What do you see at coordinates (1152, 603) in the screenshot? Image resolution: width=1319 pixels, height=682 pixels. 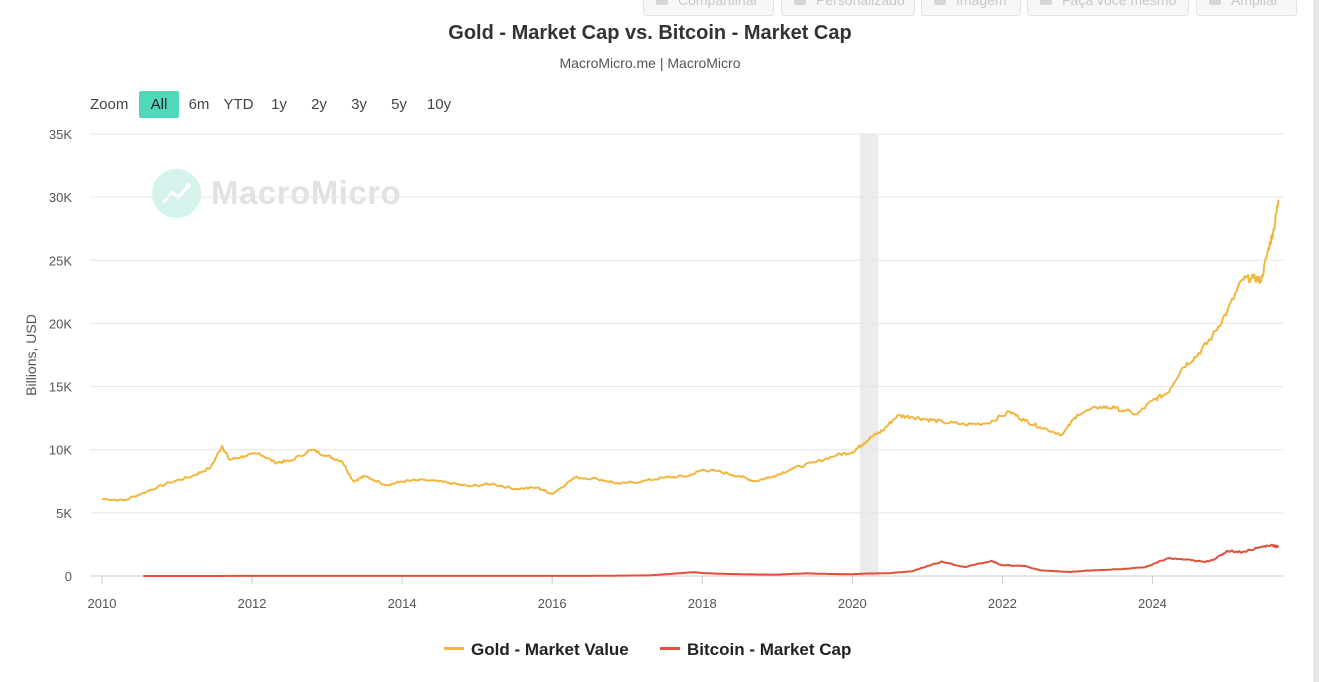 I see `x-tick-label: 2024` at bounding box center [1152, 603].